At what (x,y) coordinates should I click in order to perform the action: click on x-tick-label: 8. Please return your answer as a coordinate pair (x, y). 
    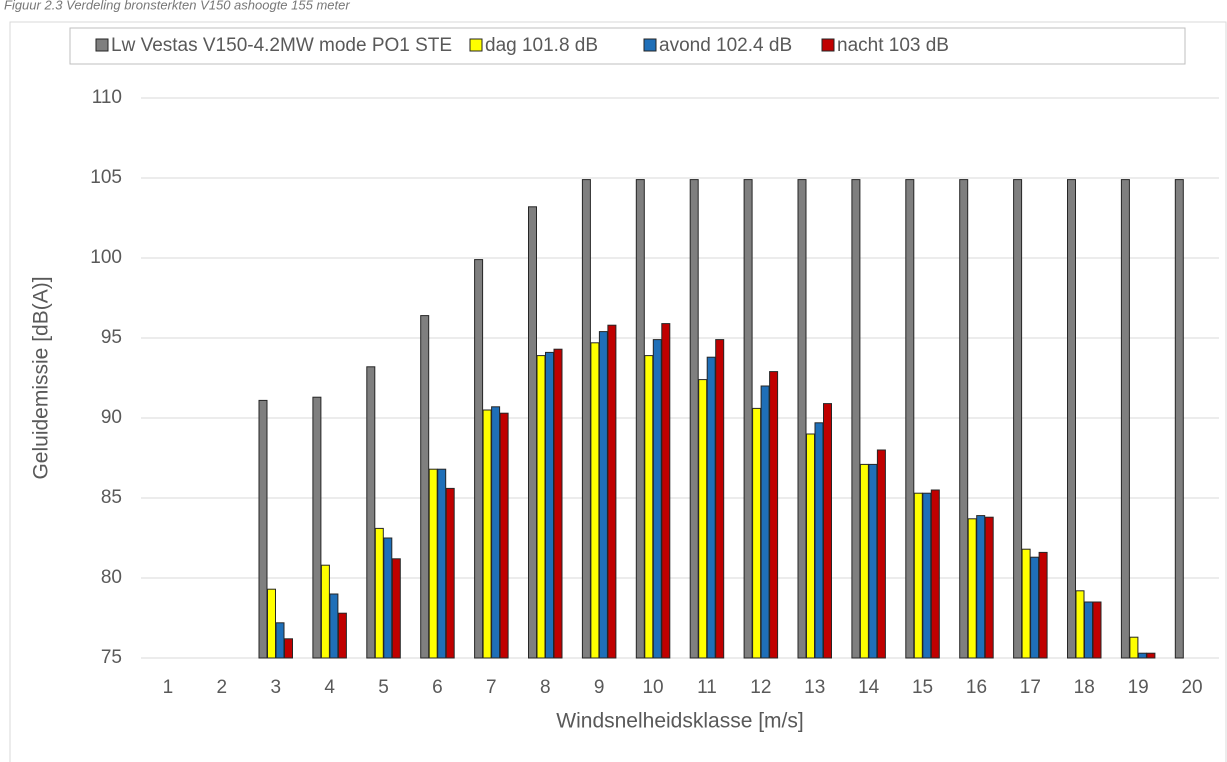
    Looking at the image, I should click on (545, 687).